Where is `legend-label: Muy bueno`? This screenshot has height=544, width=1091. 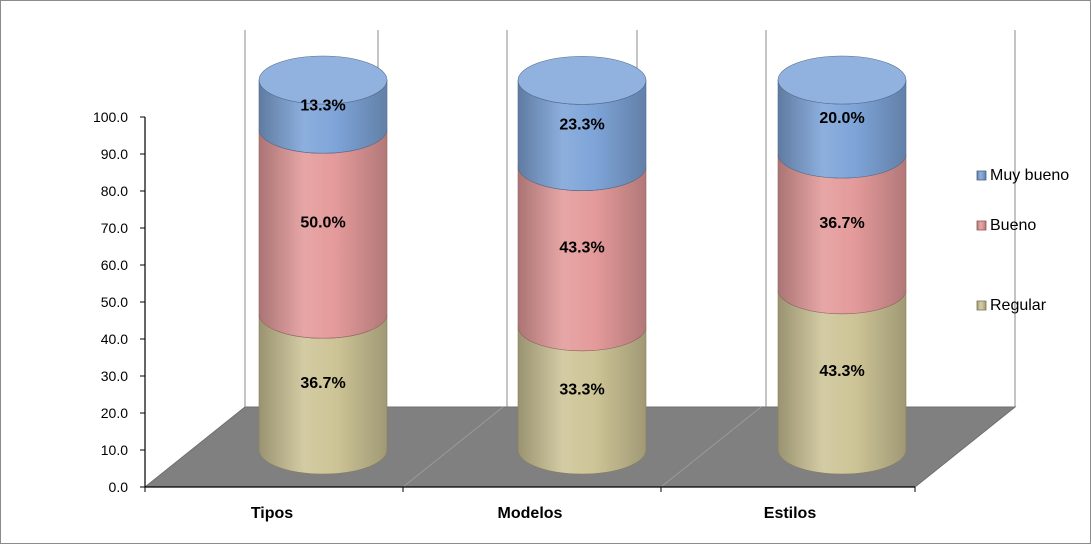
legend-label: Muy bueno is located at coordinates (1029, 175).